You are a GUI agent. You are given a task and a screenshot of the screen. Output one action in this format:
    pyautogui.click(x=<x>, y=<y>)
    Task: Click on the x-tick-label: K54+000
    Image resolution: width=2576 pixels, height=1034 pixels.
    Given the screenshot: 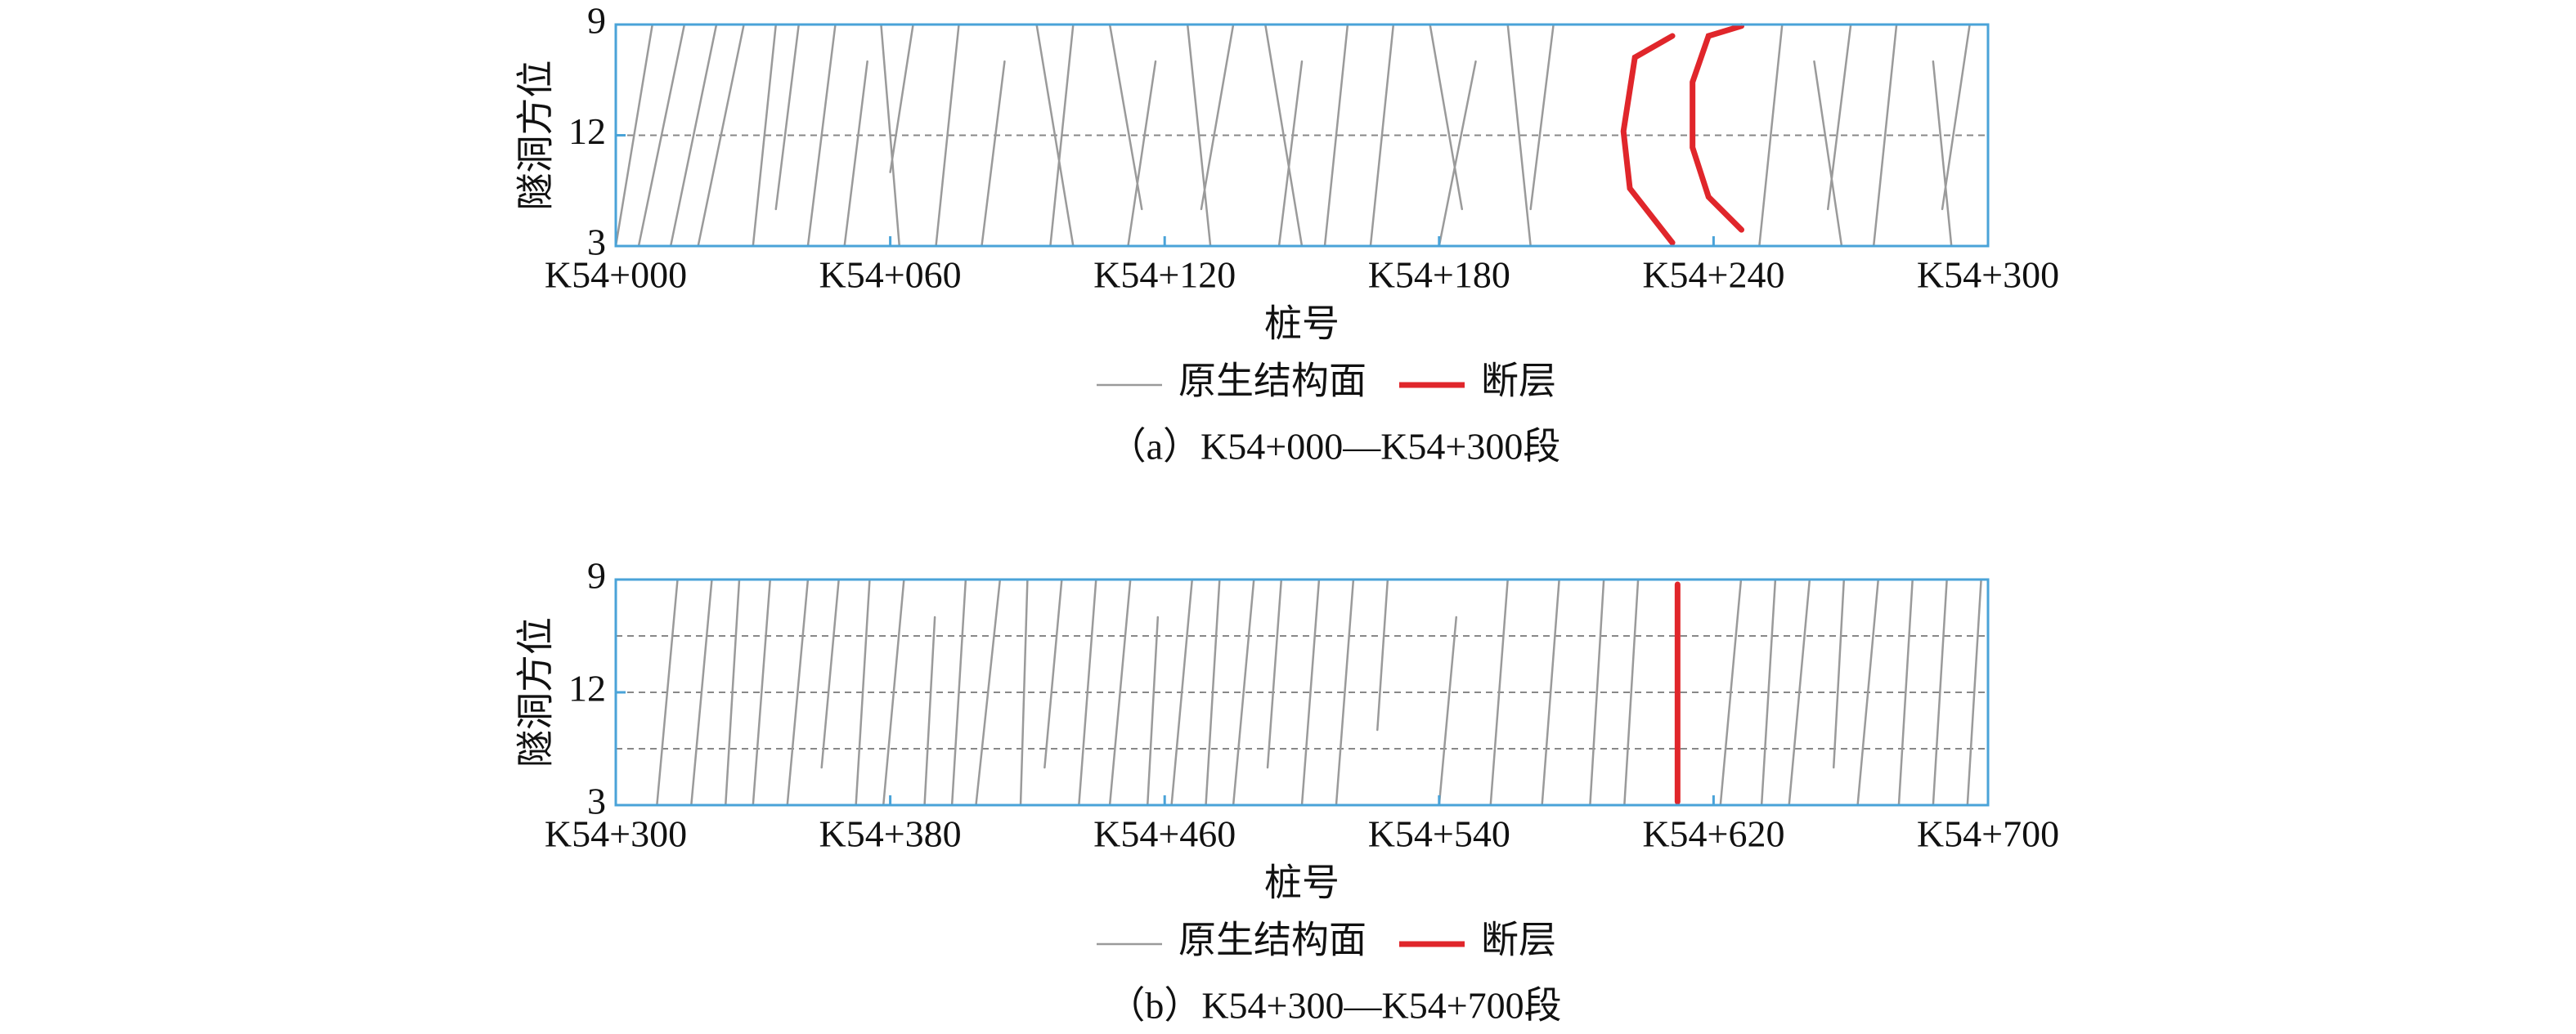 What is the action you would take?
    pyautogui.click(x=616, y=275)
    